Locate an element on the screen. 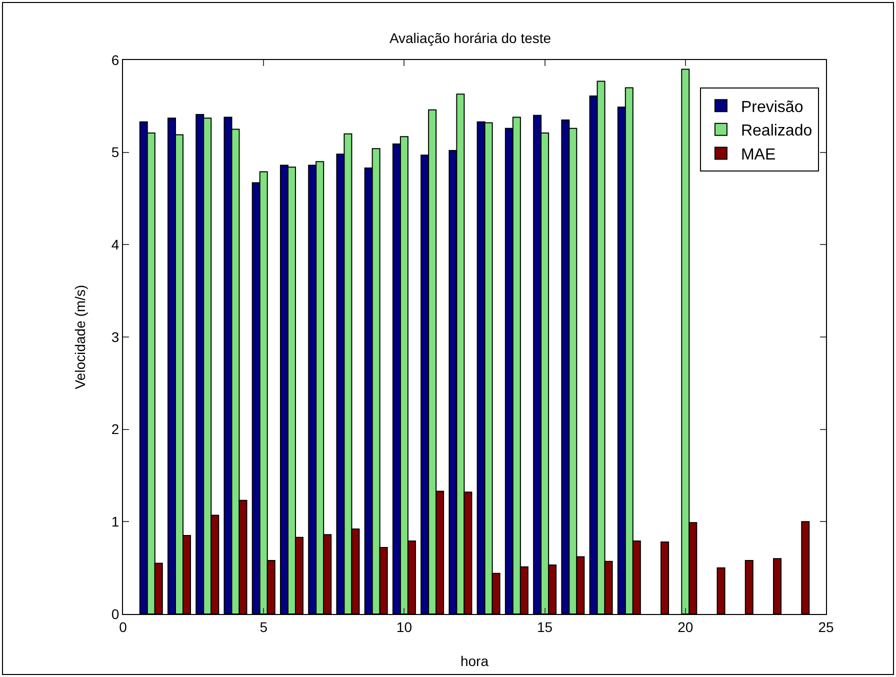  x-tick-label: 25 is located at coordinates (826, 626).